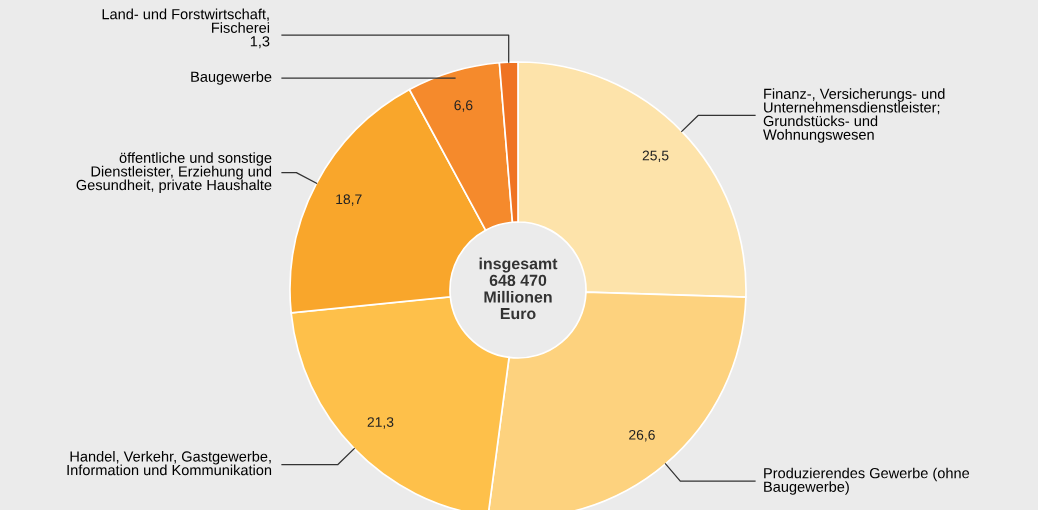 The width and height of the screenshot is (1038, 510). I want to click on data-label: 1,3, so click(260, 42).